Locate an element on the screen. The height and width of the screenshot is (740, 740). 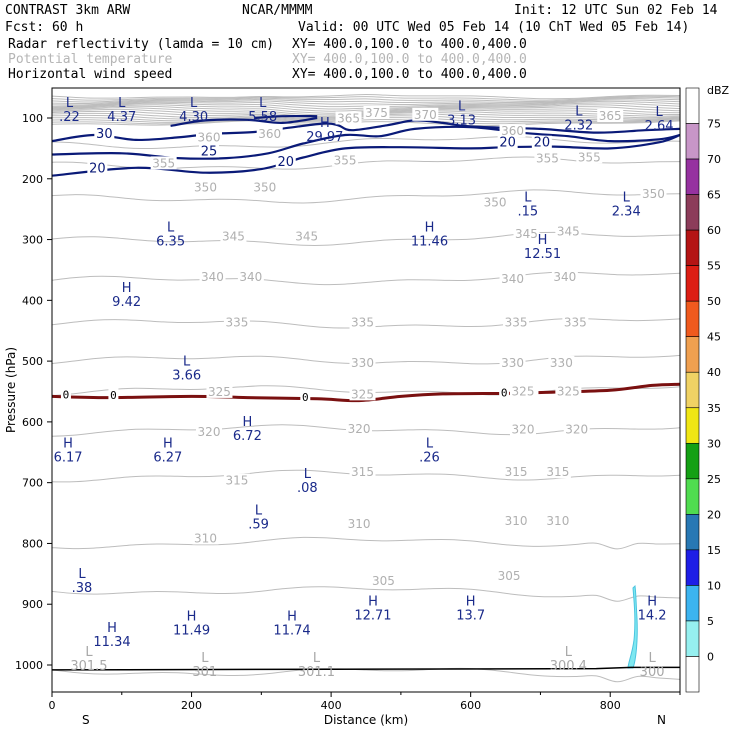
colorbar-level-label: 25 is located at coordinates (714, 479).